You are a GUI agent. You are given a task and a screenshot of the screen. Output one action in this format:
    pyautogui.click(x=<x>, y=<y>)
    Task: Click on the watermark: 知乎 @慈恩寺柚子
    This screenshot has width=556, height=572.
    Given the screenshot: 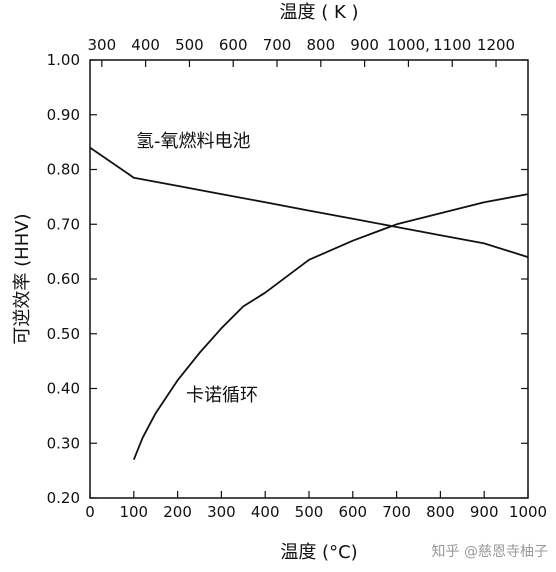 What is the action you would take?
    pyautogui.click(x=490, y=551)
    